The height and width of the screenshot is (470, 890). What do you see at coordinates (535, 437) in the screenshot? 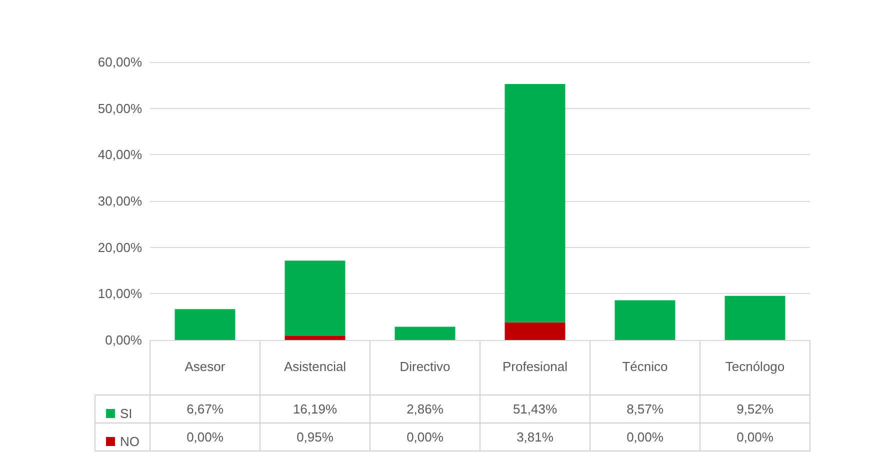
I see `data-label: 3,81%` at bounding box center [535, 437].